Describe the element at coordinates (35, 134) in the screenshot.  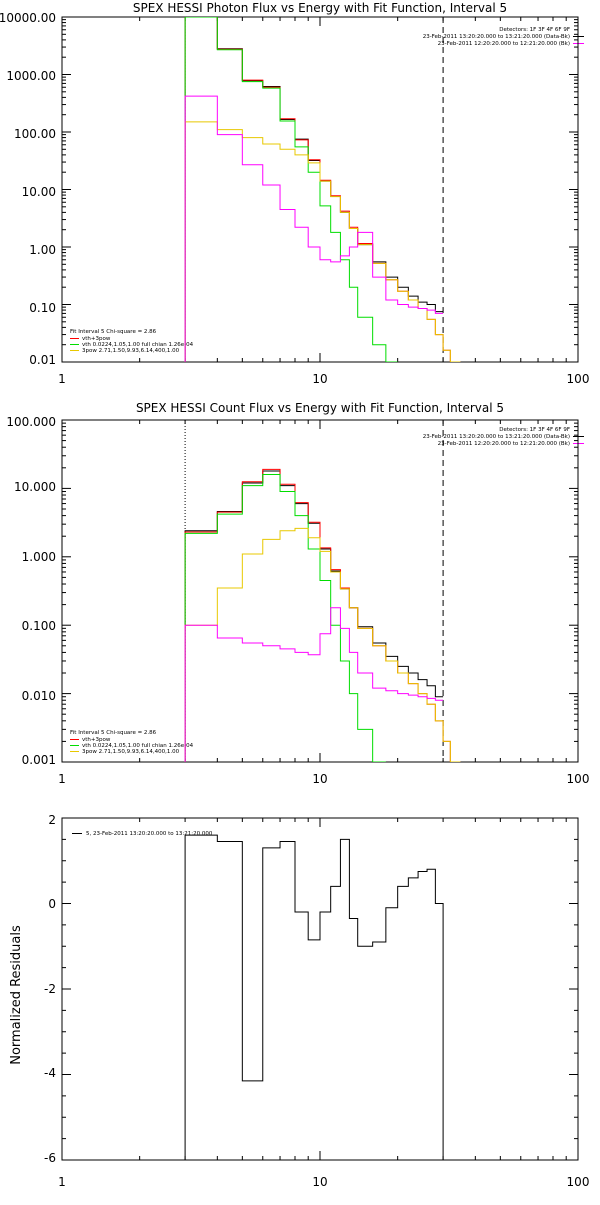
I see `photon-y-tick-label: 100.00` at that location.